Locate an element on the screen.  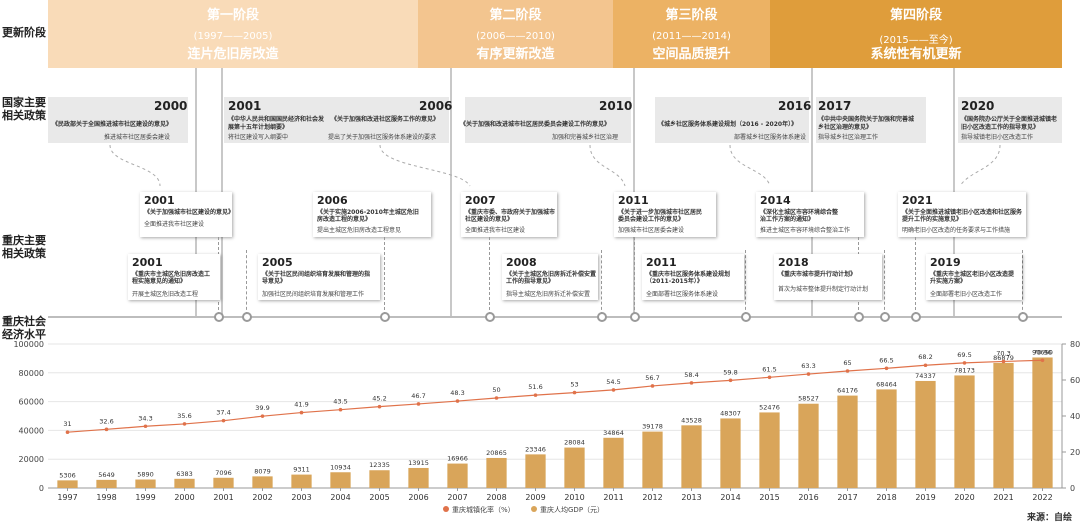
national-year: 2010 is located at coordinates (616, 106).